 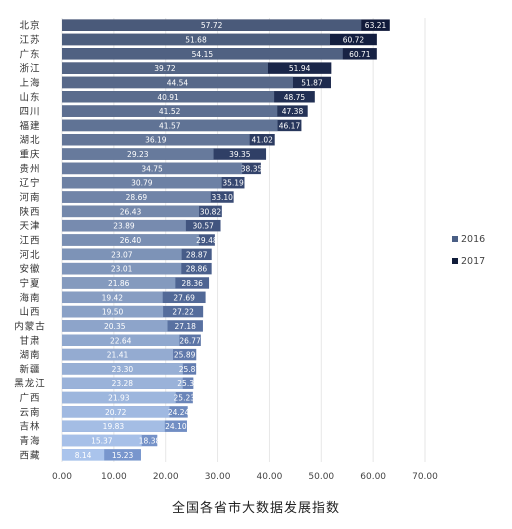 I want to click on data-label-2016: 23.01, so click(x=122, y=269).